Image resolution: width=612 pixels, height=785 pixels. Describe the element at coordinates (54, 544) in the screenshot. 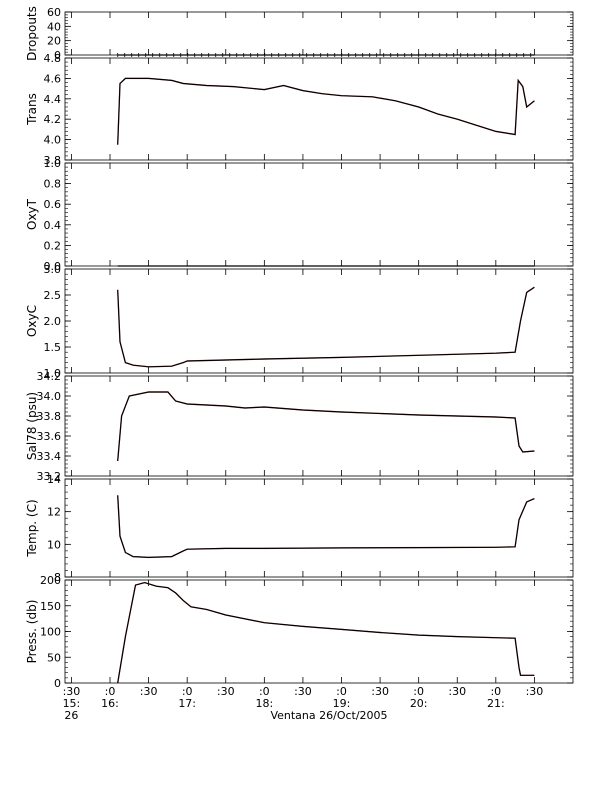

I see `y-tick-label: 10` at that location.